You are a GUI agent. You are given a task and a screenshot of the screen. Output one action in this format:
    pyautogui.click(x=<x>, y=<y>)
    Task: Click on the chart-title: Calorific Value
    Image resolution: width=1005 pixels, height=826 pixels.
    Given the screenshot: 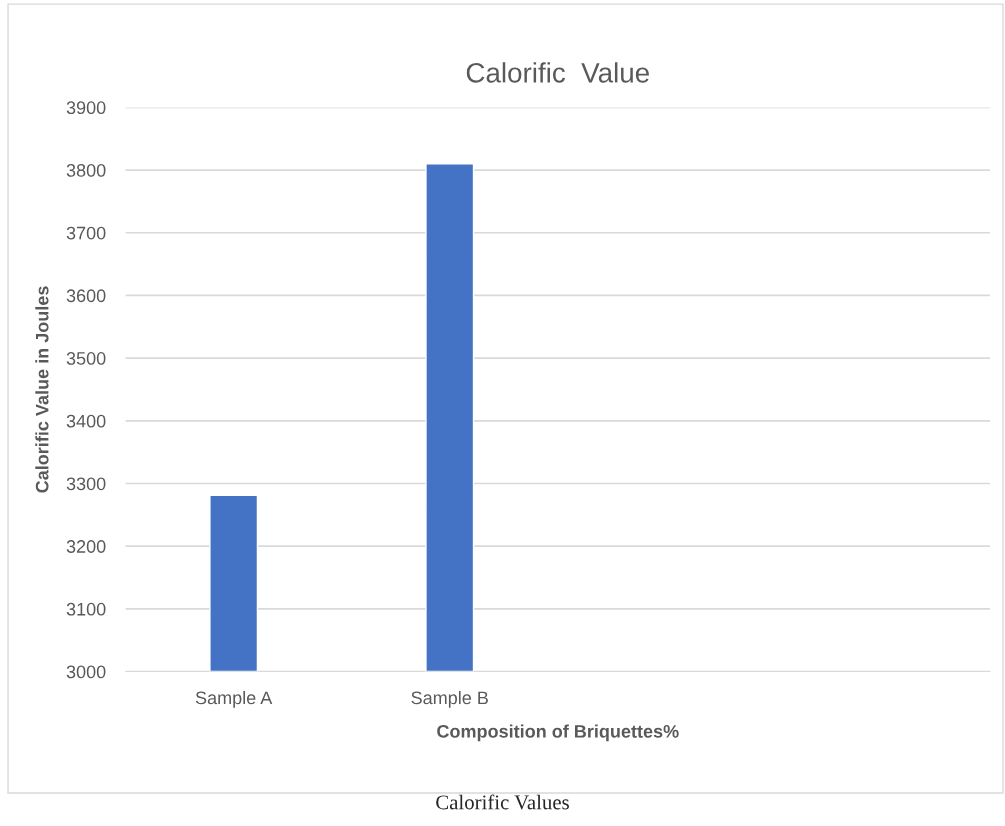 What is the action you would take?
    pyautogui.click(x=557, y=72)
    